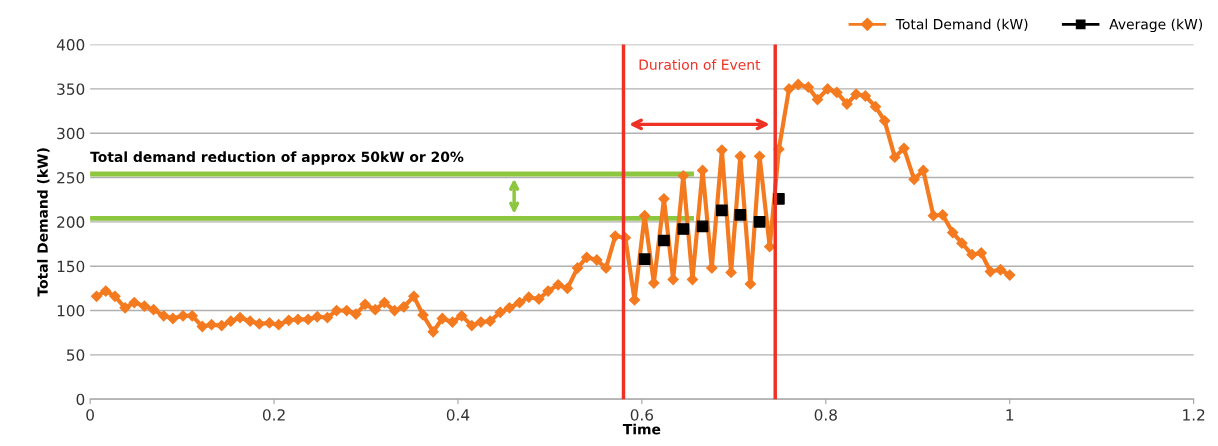 Image resolution: width=1218 pixels, height=446 pixels. Describe the element at coordinates (70, 45) in the screenshot. I see `y-tick-label: 400` at that location.